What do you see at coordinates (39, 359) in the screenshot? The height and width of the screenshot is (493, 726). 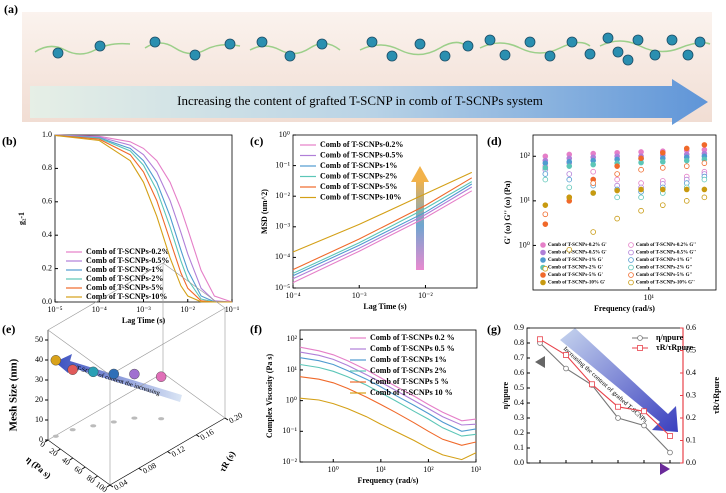 I see `z-tick-label: 40` at bounding box center [39, 359].